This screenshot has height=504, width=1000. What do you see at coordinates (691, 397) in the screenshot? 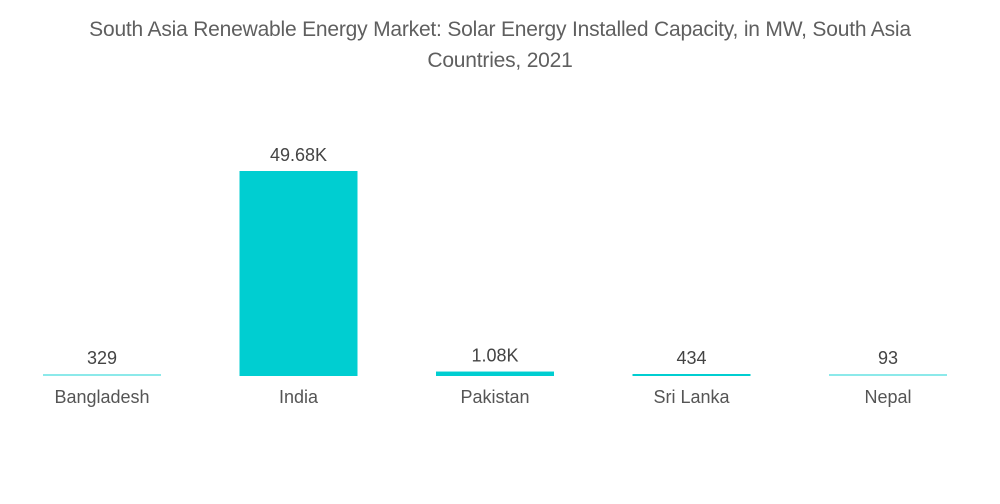
I see `x-tick-label-sri-lanka: Sri Lanka` at bounding box center [691, 397].